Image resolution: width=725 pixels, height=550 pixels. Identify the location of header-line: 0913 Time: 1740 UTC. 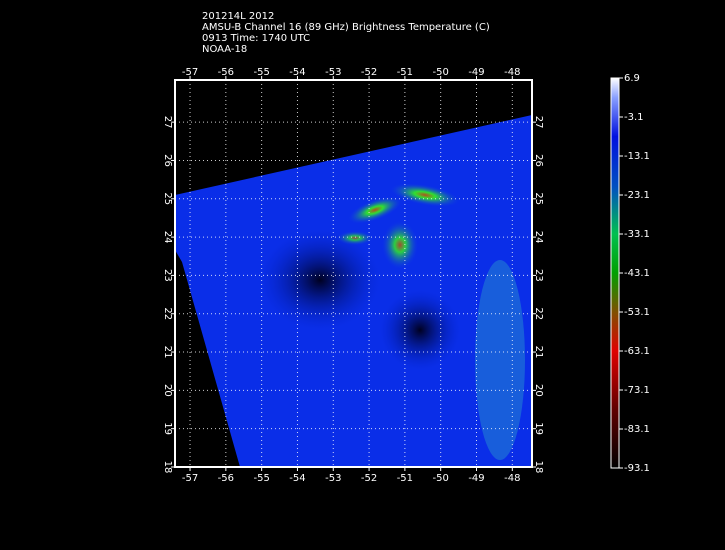
(256, 38).